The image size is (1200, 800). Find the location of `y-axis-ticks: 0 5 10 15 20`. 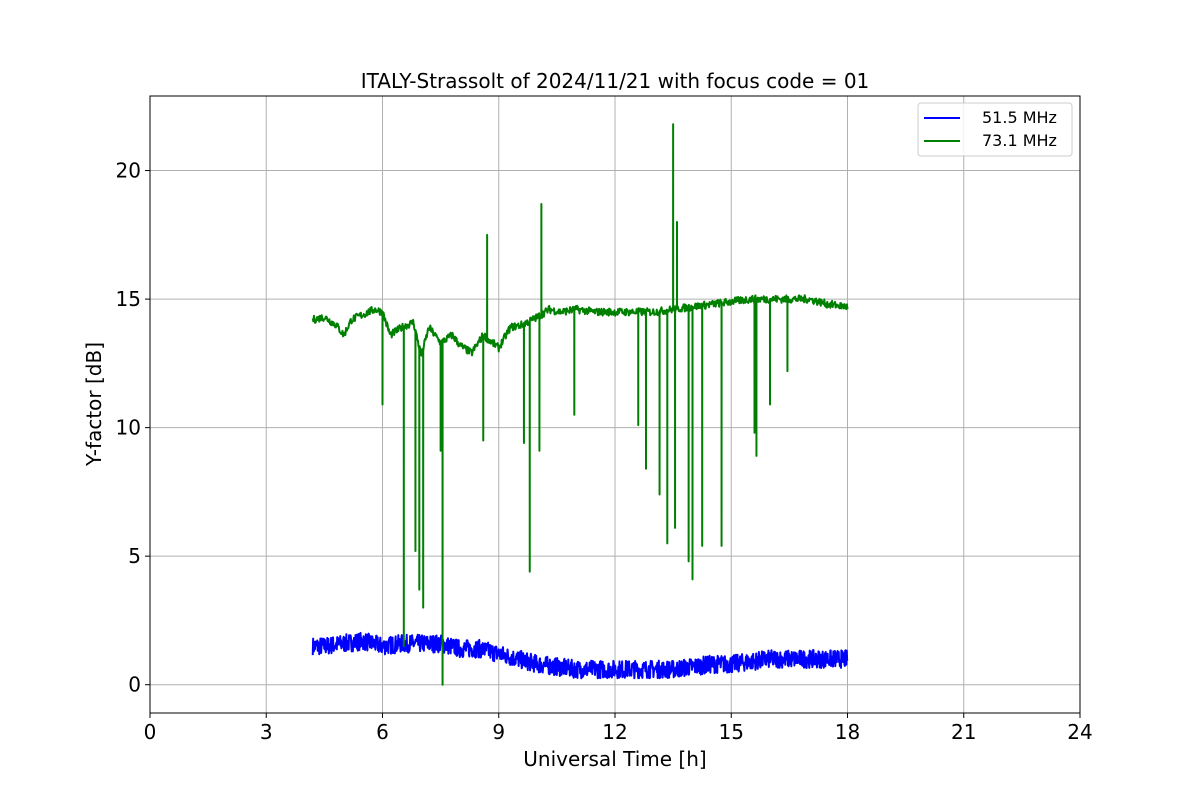

y-axis-ticks: 0 5 10 15 20 is located at coordinates (133, 428).